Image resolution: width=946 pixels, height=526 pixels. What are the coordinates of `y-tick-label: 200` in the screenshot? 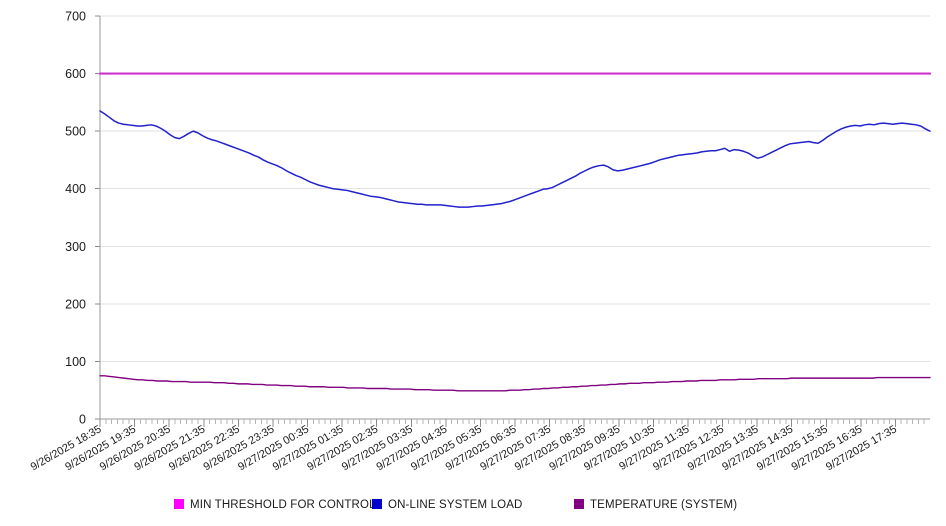 It's located at (75, 304).